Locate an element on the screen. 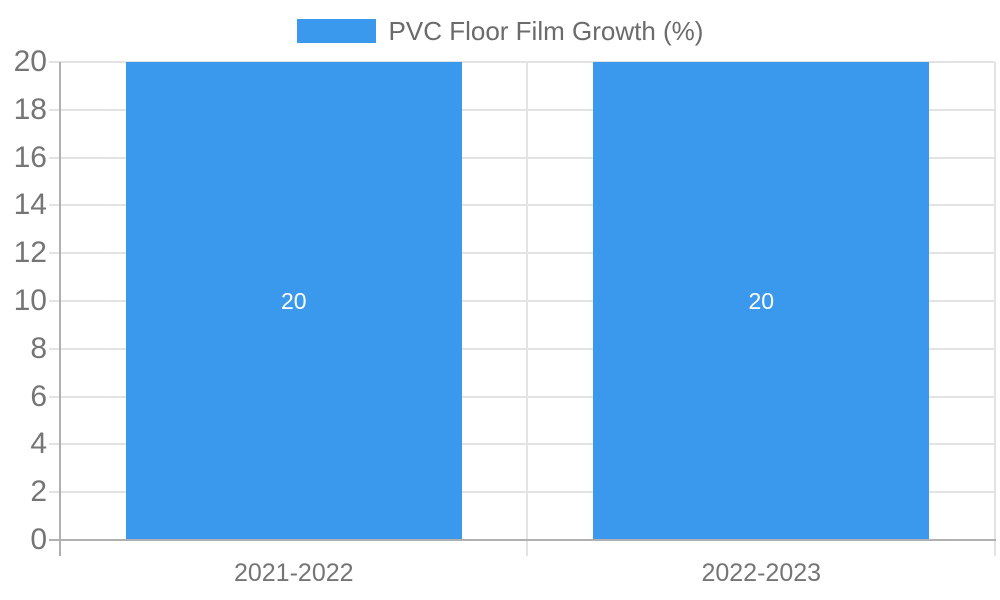 This screenshot has width=1000, height=600. legend-swatch is located at coordinates (336, 31).